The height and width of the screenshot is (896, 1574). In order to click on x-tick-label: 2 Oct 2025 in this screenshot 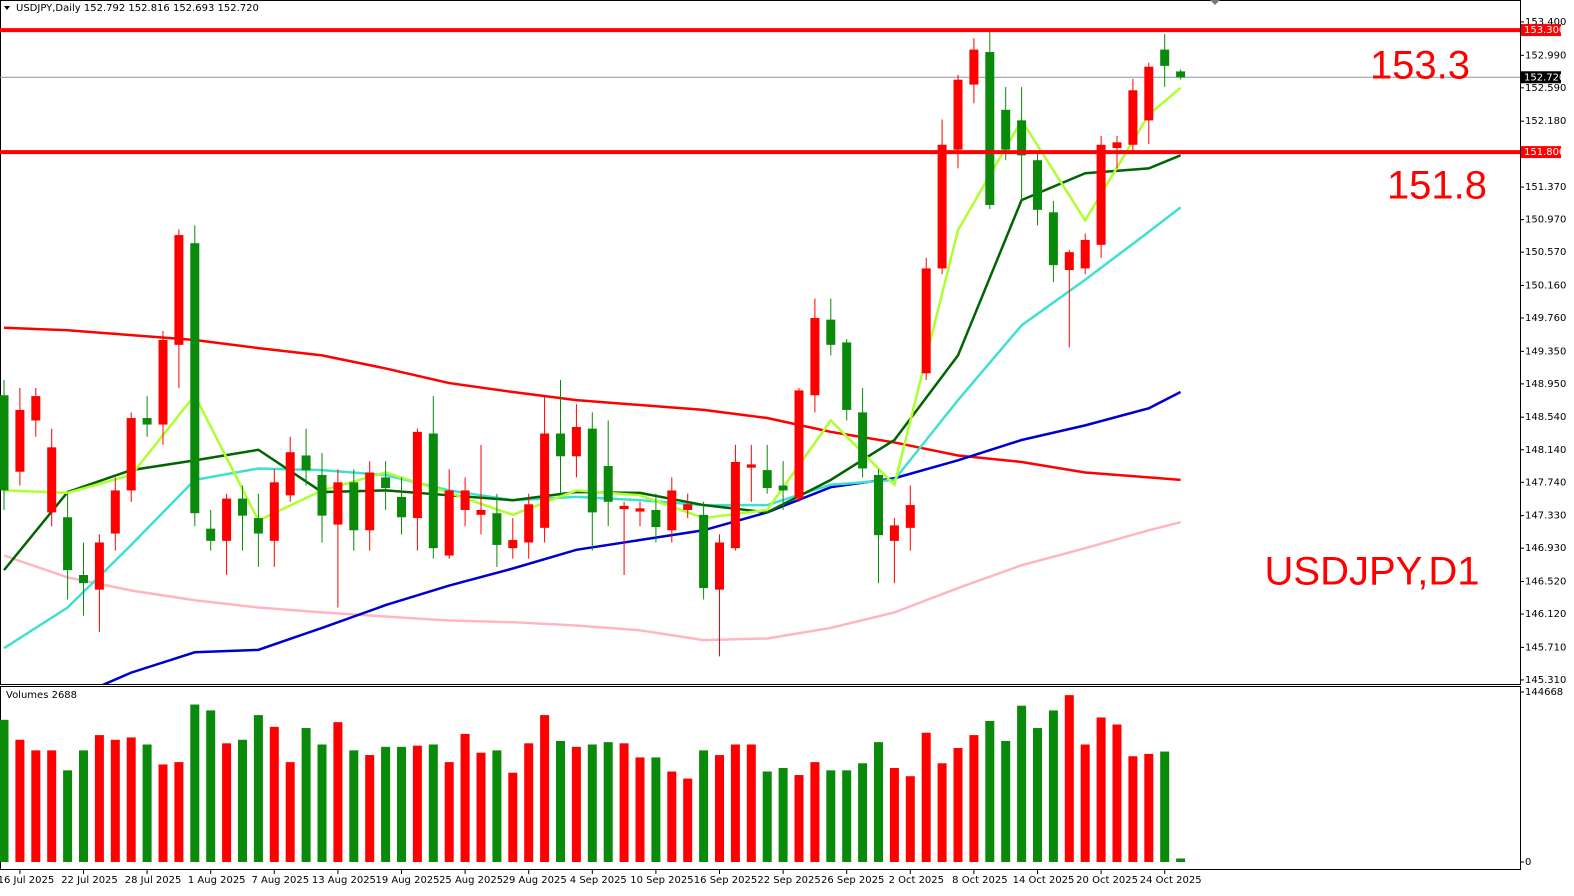, I will do `click(916, 880)`.